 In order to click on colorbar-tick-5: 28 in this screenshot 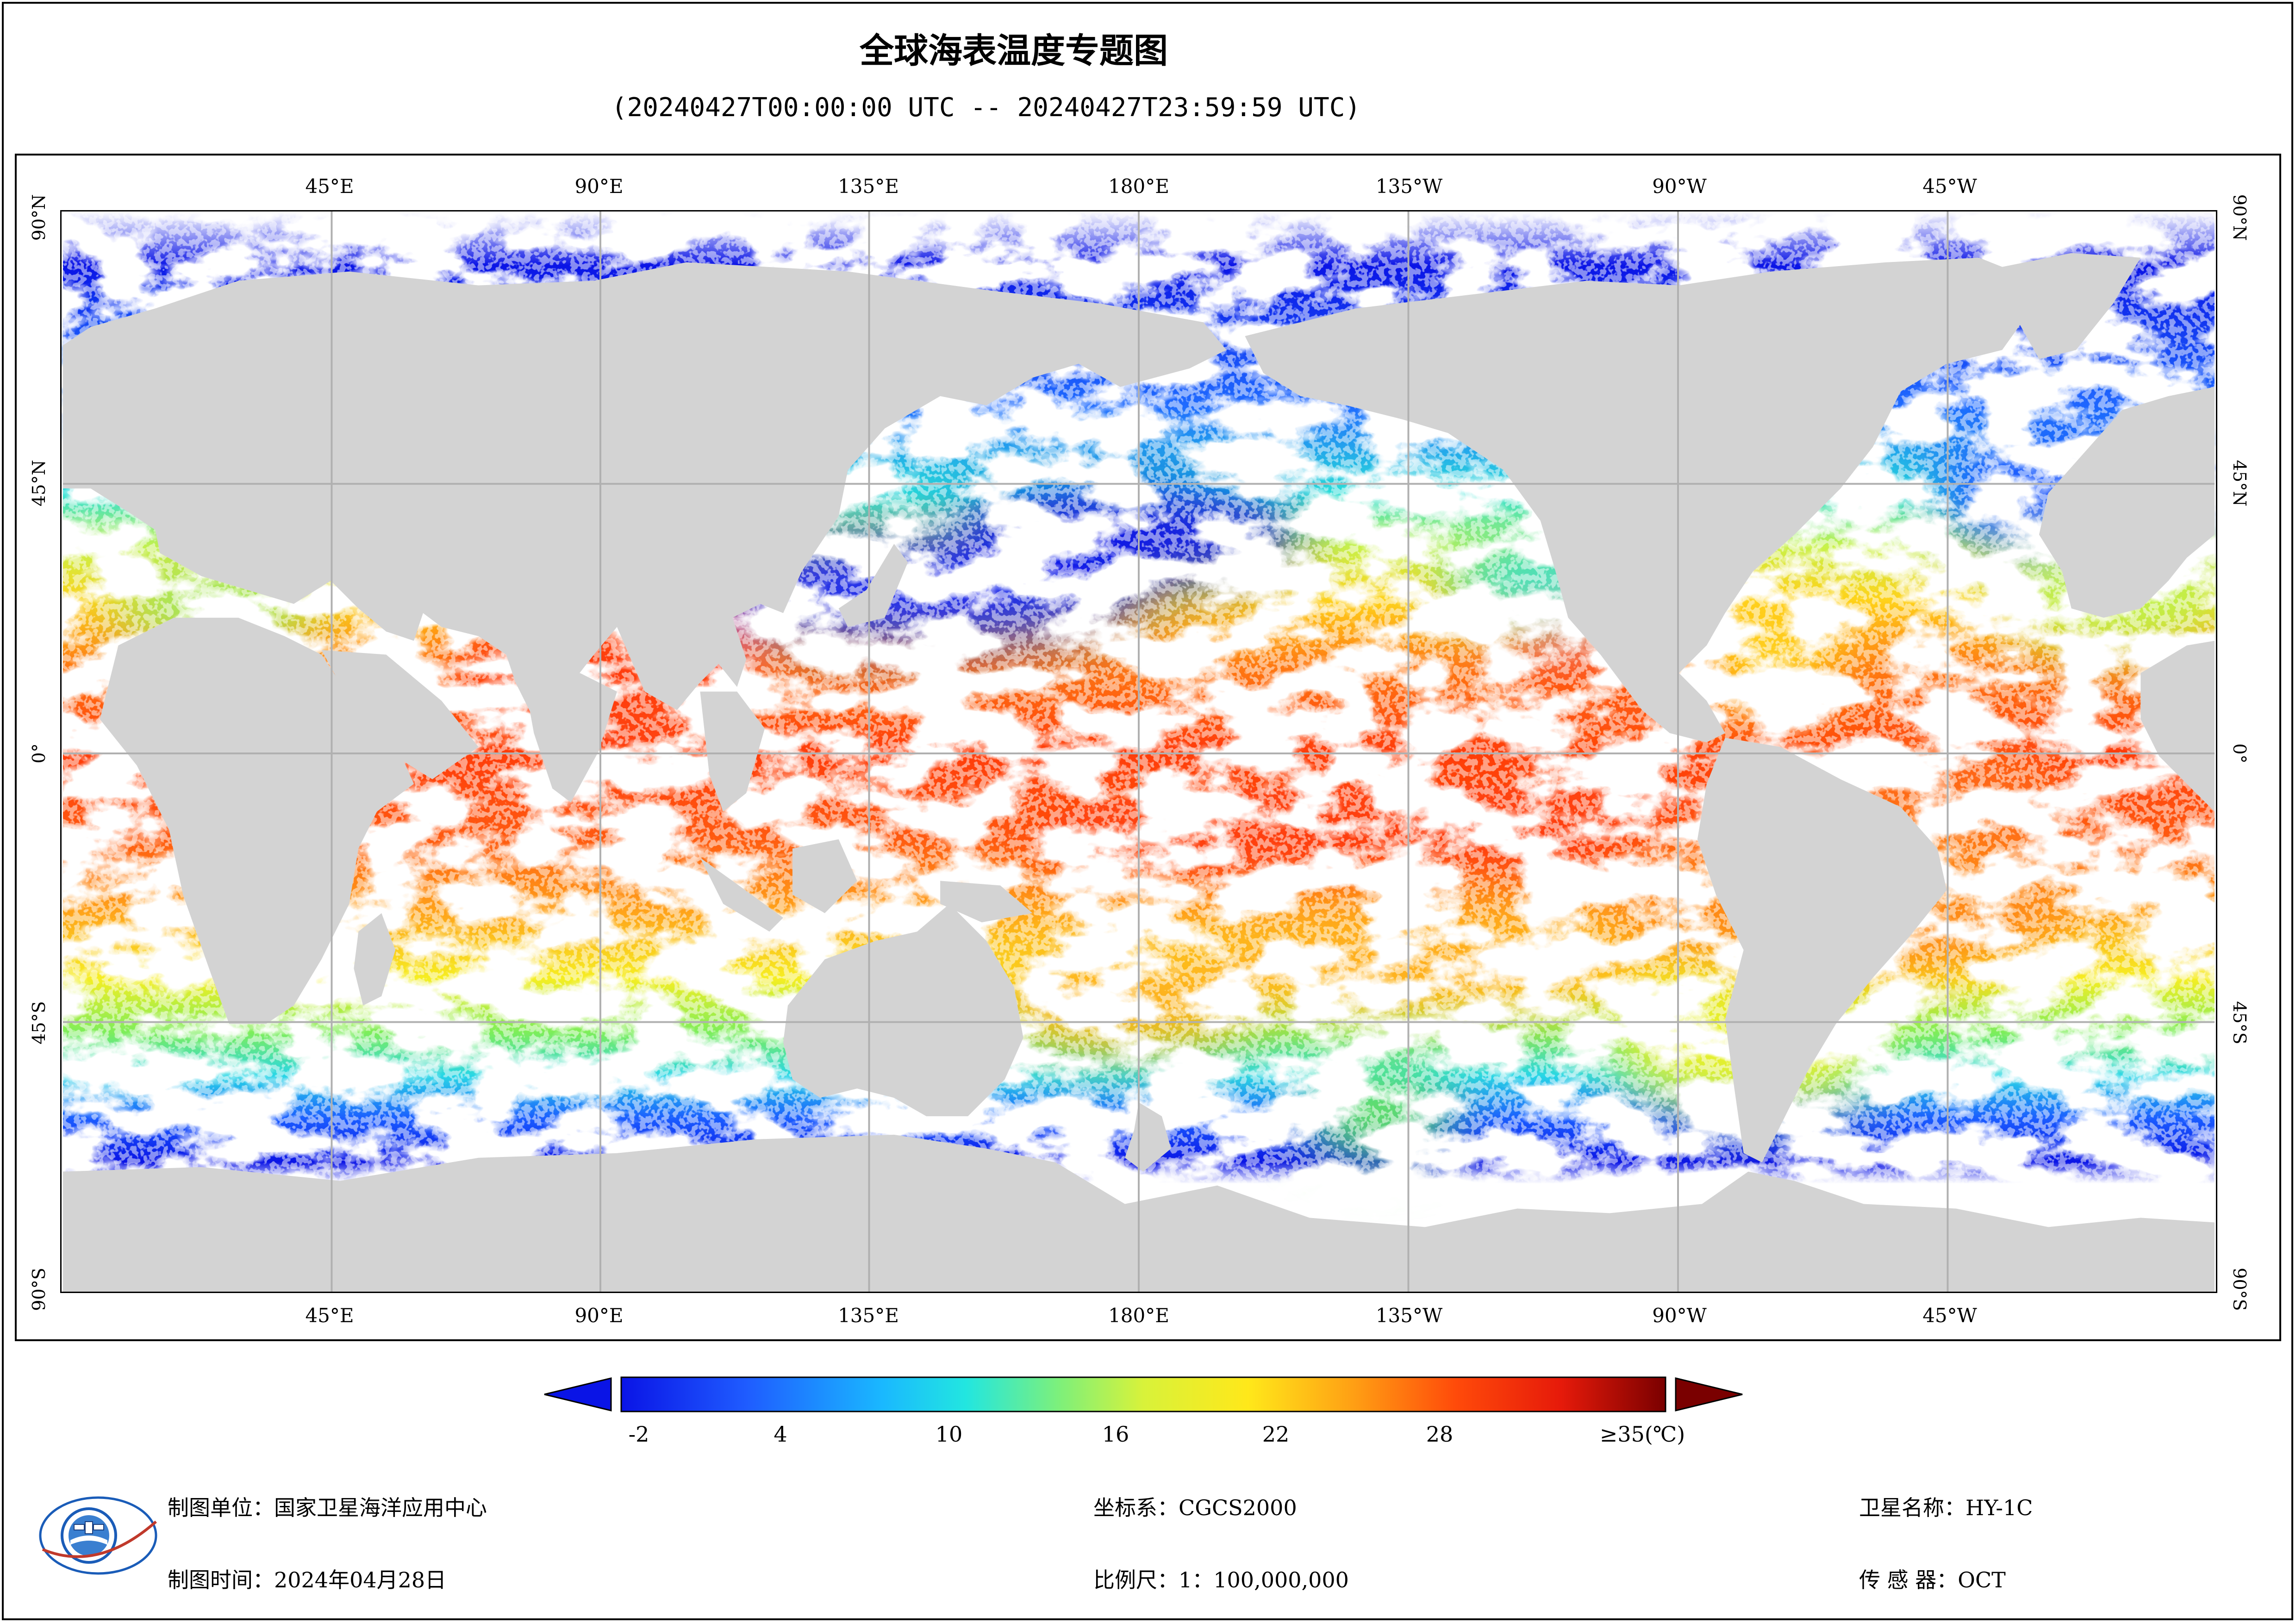, I will do `click(1440, 1434)`.